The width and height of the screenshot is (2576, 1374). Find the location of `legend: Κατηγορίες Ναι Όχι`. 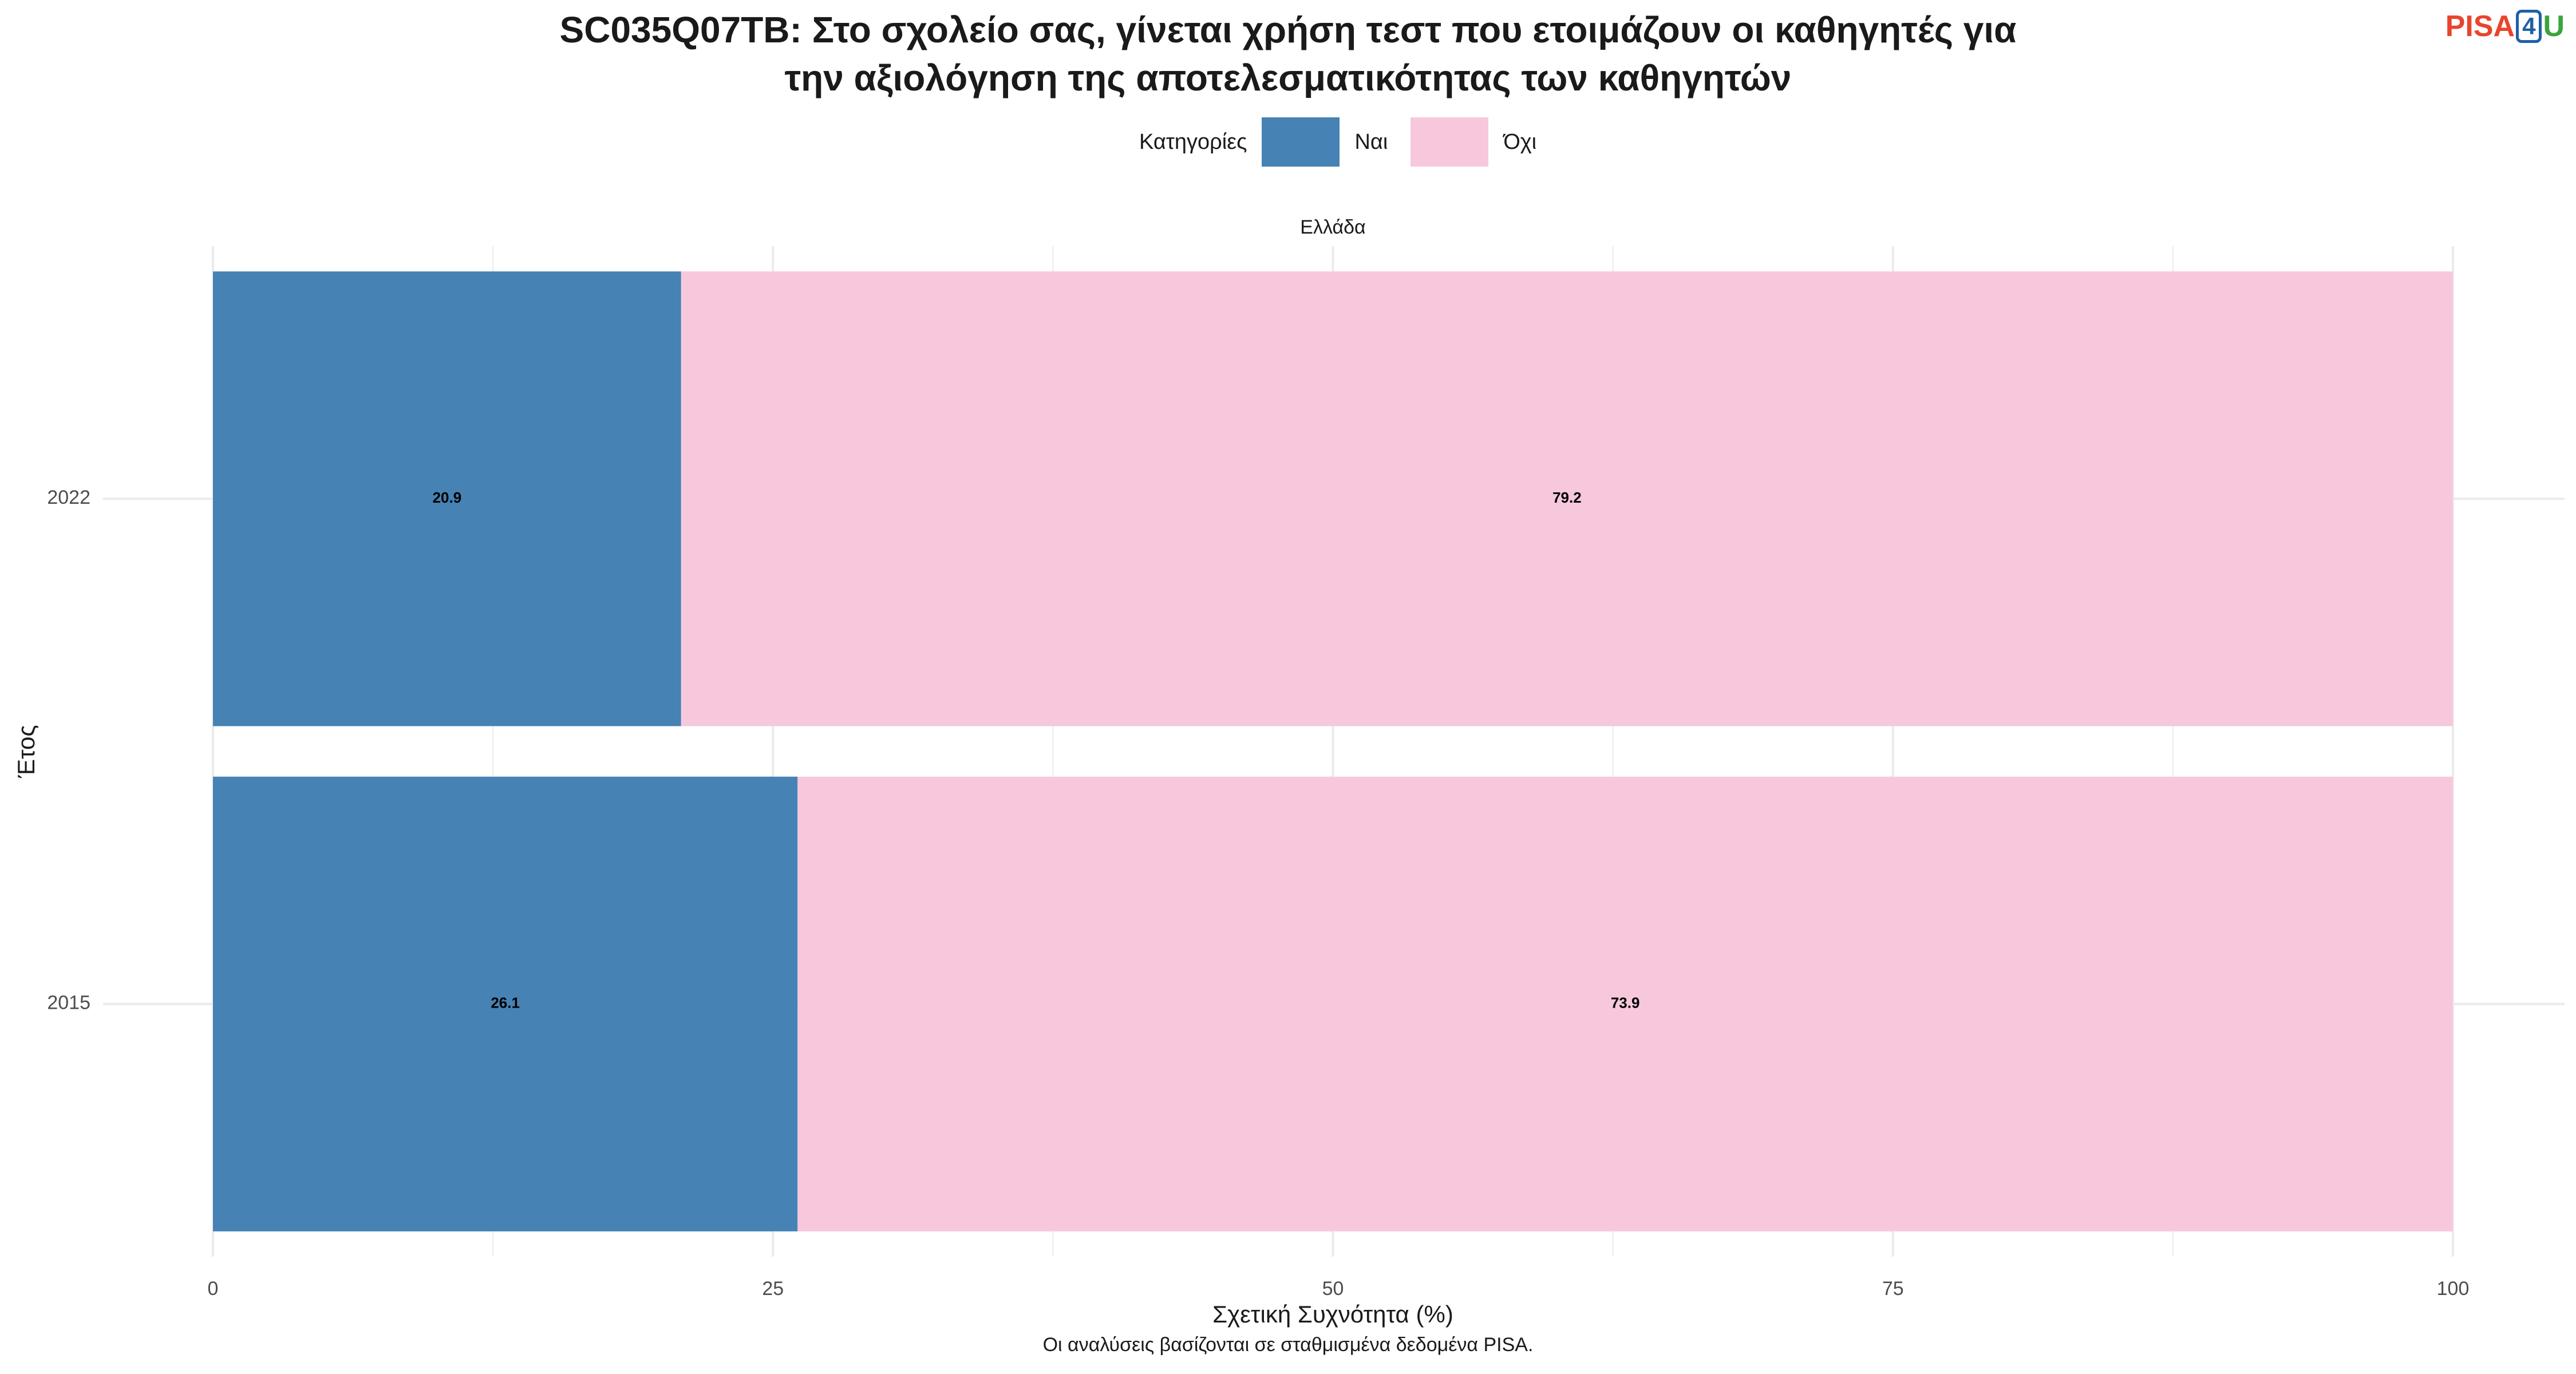

legend: Κατηγορίες Ναι Όχι is located at coordinates (1349, 142).